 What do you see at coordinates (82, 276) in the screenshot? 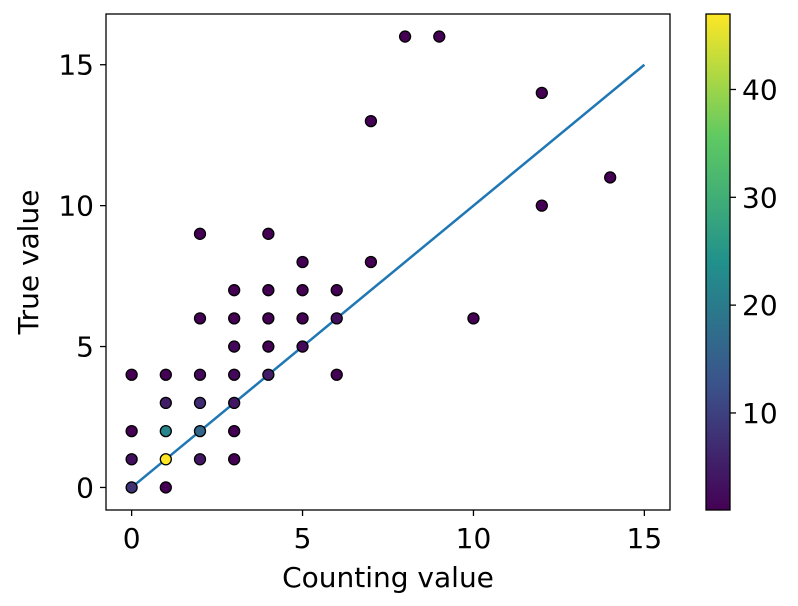
I see `y-axis: 0 5 10 15` at bounding box center [82, 276].